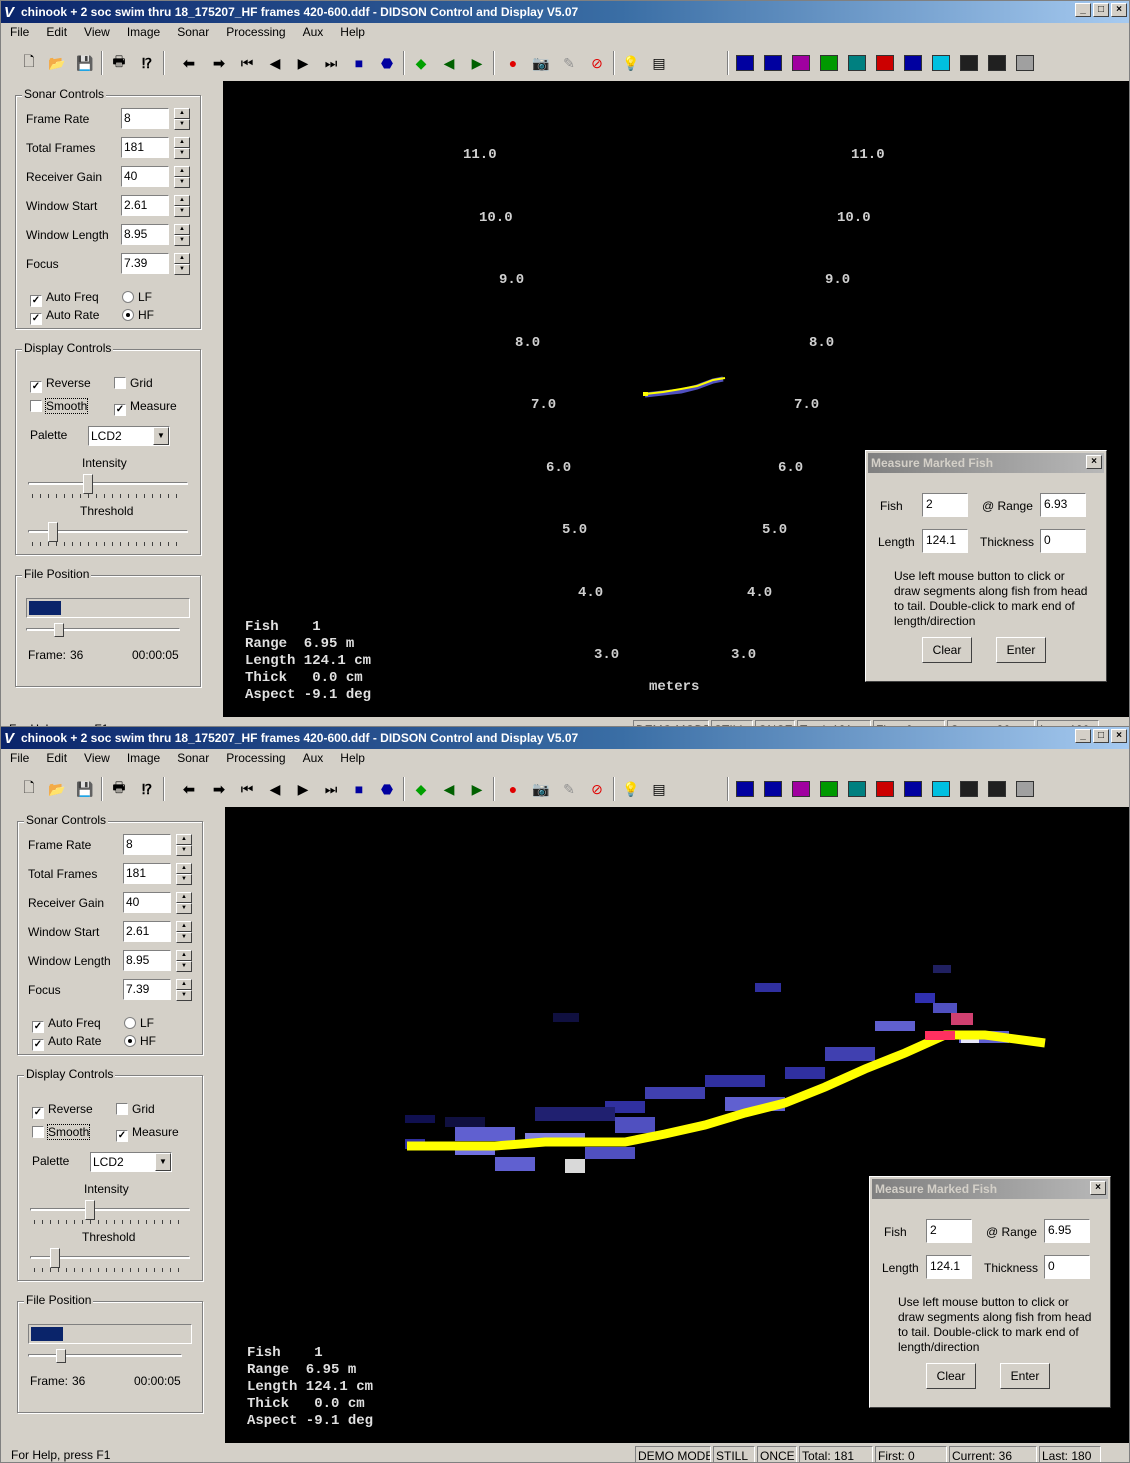 The width and height of the screenshot is (1130, 1463). I want to click on step-forward-icon: ▶, so click(303, 788).